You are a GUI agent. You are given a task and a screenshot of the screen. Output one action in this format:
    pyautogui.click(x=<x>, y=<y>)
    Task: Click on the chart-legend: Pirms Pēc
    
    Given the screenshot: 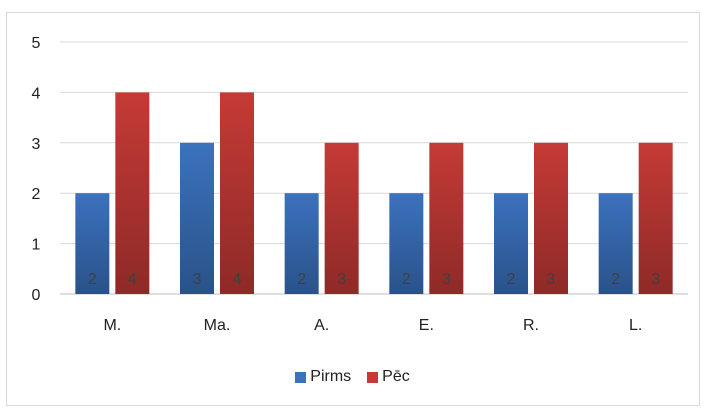 What is the action you would take?
    pyautogui.click(x=352, y=377)
    